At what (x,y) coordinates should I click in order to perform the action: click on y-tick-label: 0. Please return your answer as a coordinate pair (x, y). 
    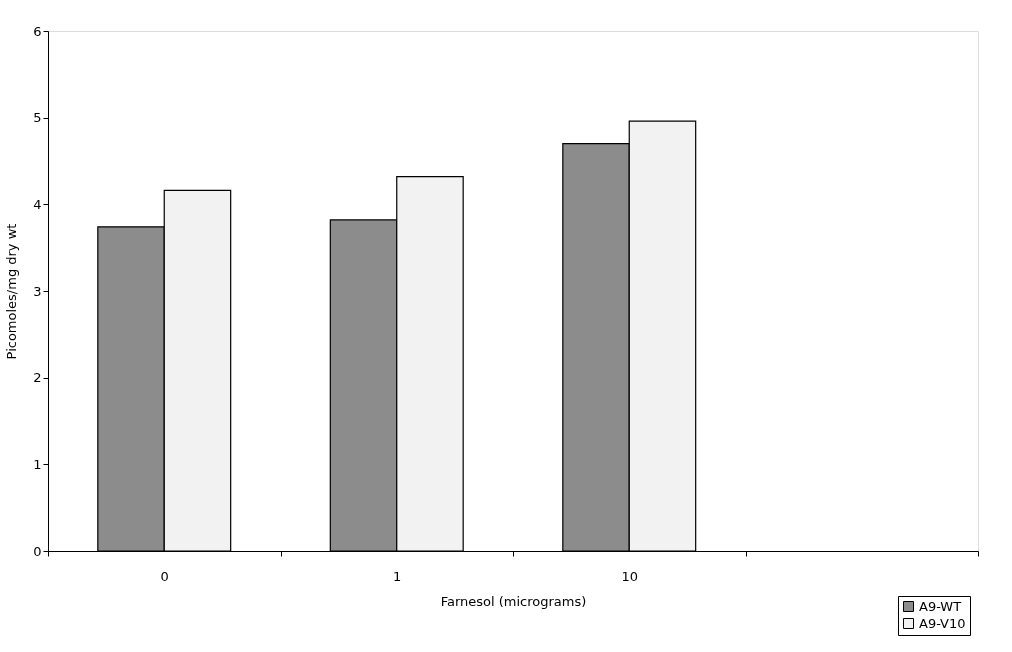
    Looking at the image, I should click on (37, 551).